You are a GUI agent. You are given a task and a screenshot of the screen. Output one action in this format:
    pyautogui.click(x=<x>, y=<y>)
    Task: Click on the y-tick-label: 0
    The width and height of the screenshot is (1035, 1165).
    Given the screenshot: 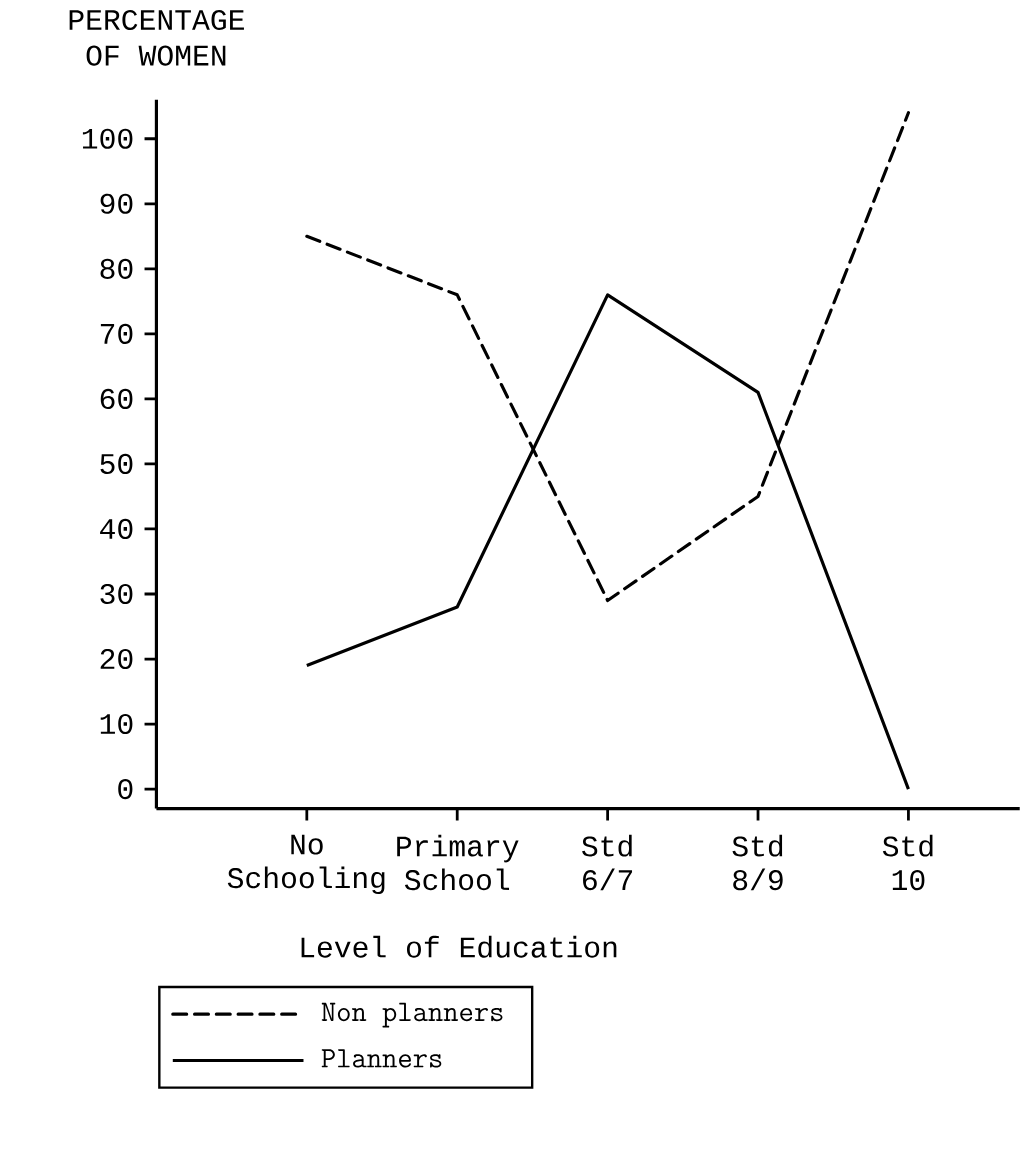 What is the action you would take?
    pyautogui.click(x=125, y=789)
    